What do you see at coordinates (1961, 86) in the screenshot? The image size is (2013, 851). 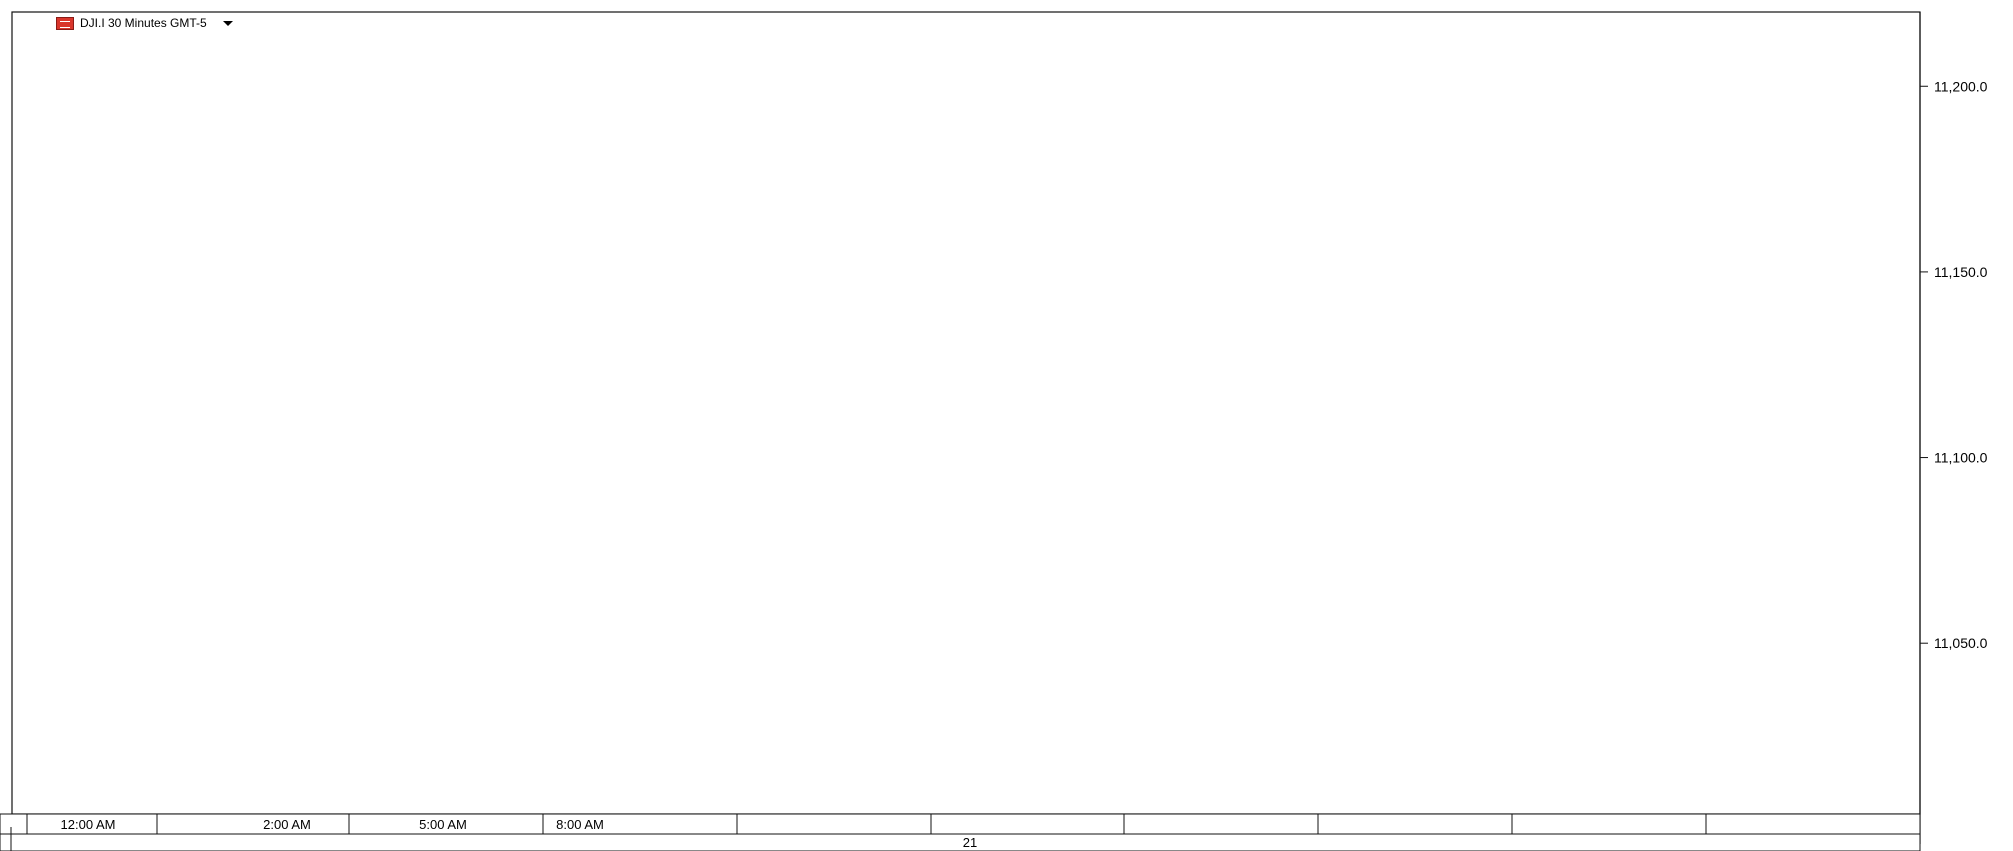 I see `y-axis-tick-label: 11,200.0` at bounding box center [1961, 86].